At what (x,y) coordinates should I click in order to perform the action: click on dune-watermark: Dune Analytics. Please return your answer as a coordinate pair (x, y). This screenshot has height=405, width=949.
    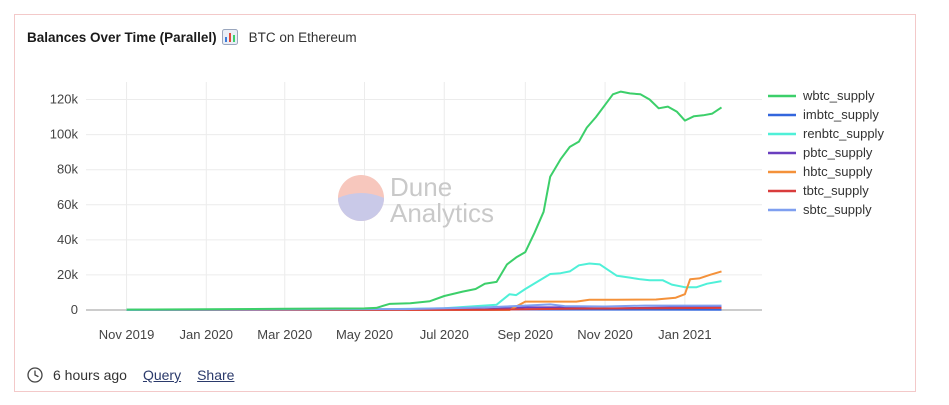
    Looking at the image, I should click on (416, 200).